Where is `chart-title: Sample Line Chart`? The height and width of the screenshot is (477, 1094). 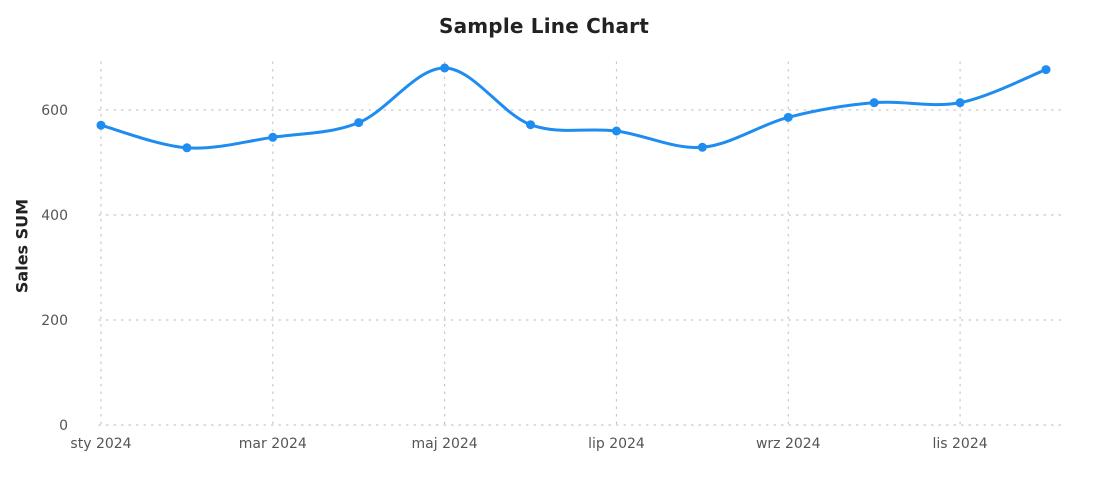 chart-title: Sample Line Chart is located at coordinates (544, 26).